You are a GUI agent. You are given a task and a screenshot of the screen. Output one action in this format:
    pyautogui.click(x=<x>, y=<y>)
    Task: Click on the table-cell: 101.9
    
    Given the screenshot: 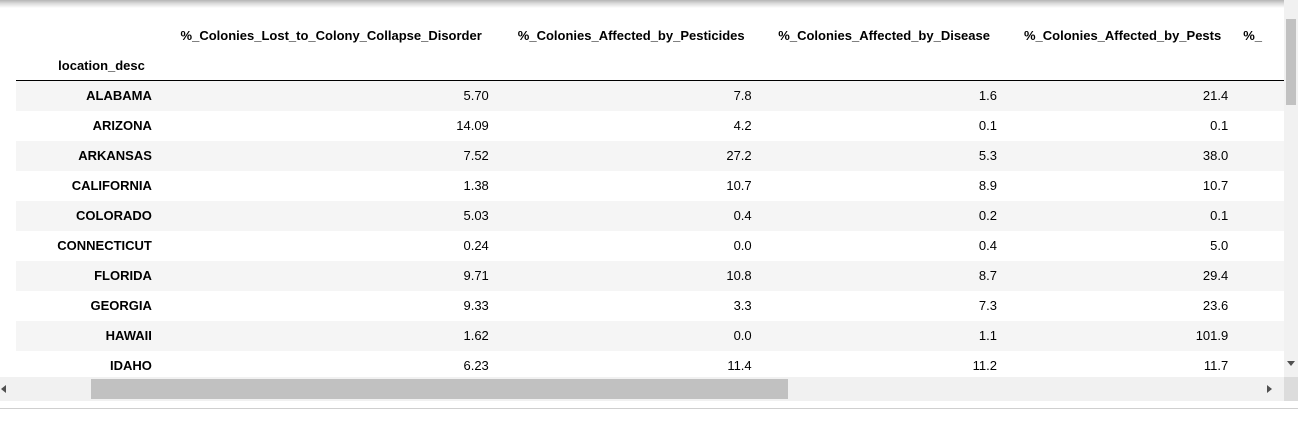 What is the action you would take?
    pyautogui.click(x=1212, y=335)
    